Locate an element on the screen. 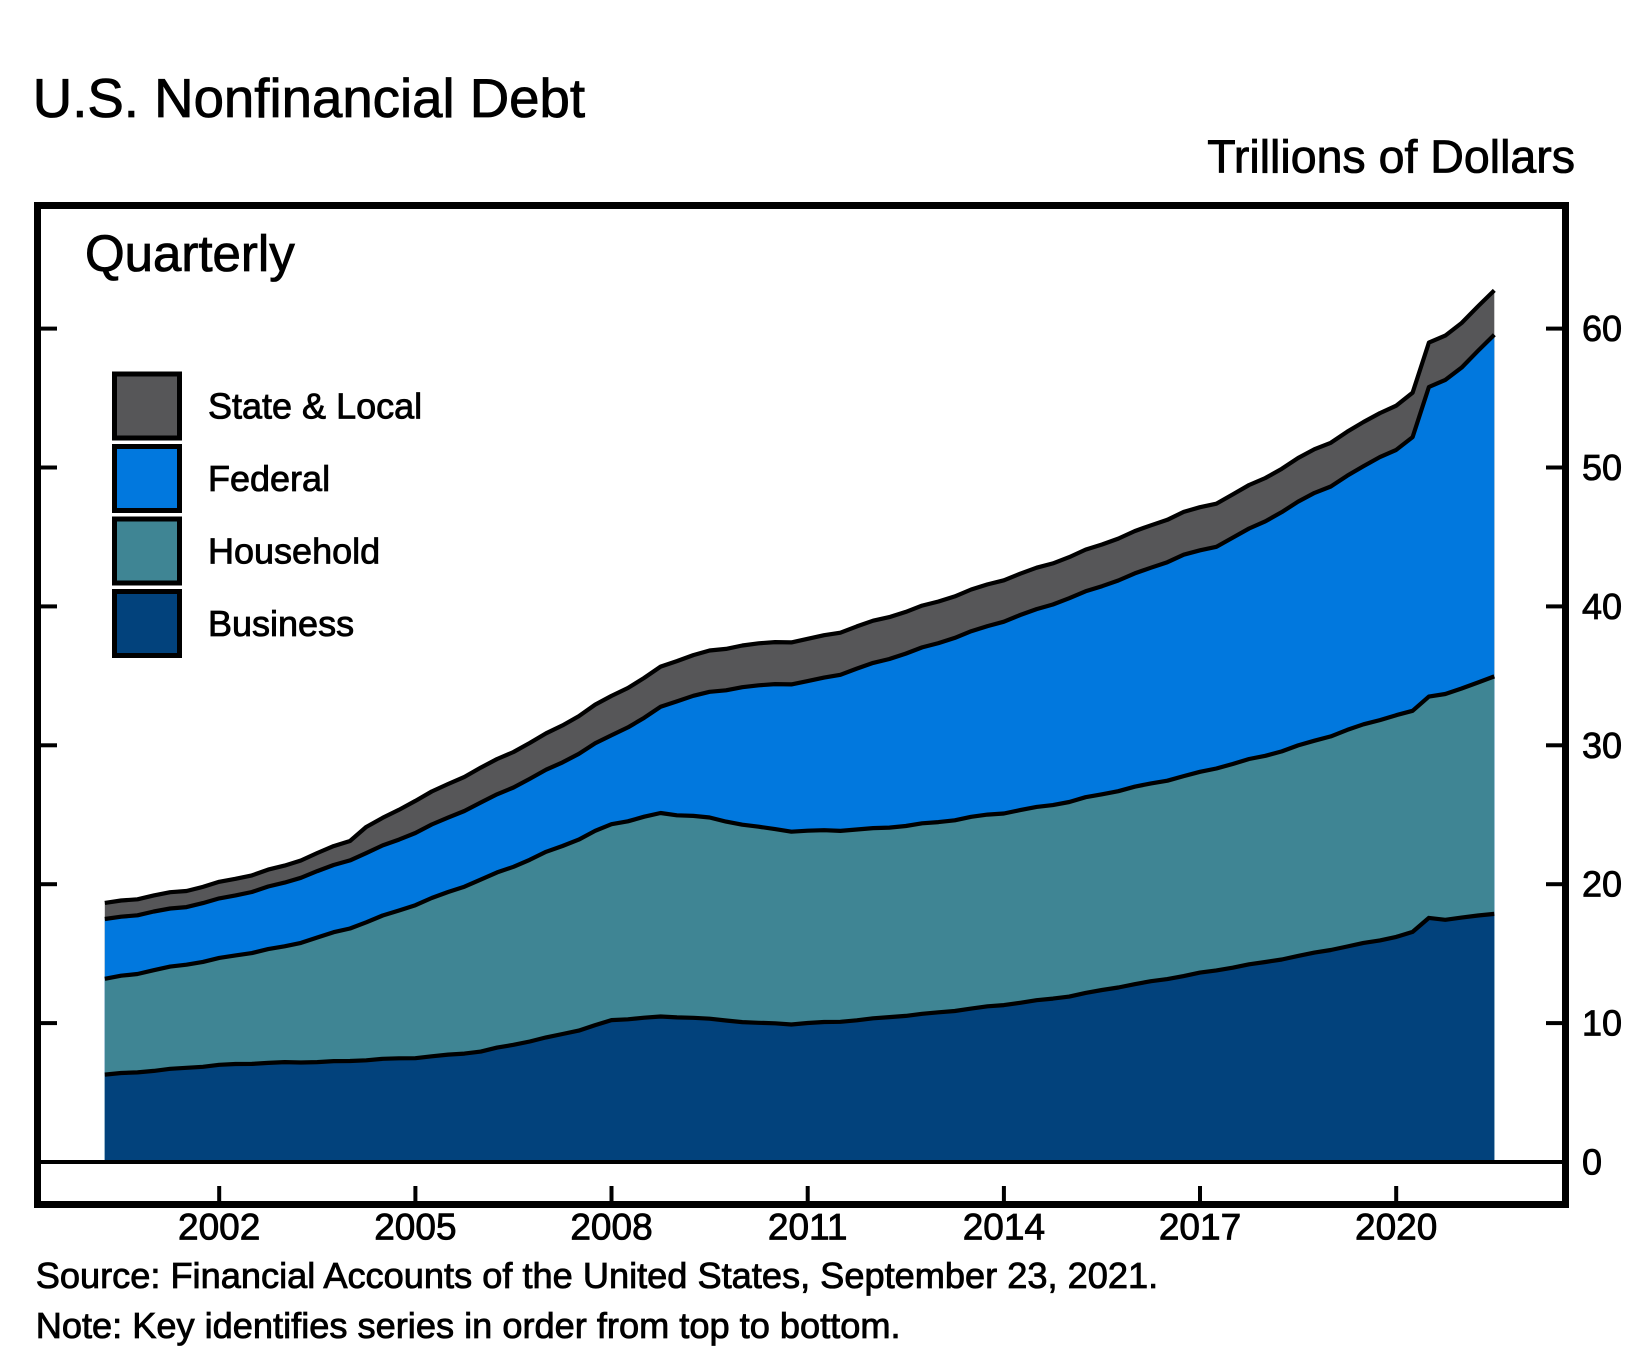 The height and width of the screenshot is (1355, 1650). svg-text: 50 is located at coordinates (1602, 467).